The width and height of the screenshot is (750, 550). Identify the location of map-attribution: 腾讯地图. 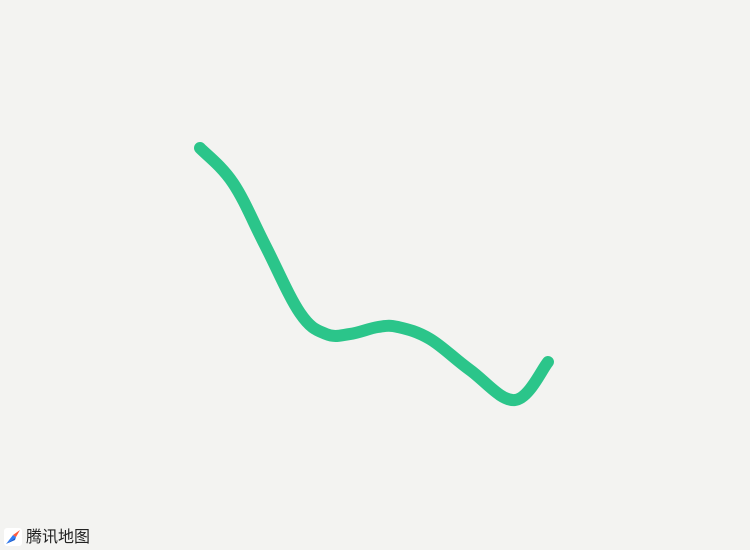
(47, 537).